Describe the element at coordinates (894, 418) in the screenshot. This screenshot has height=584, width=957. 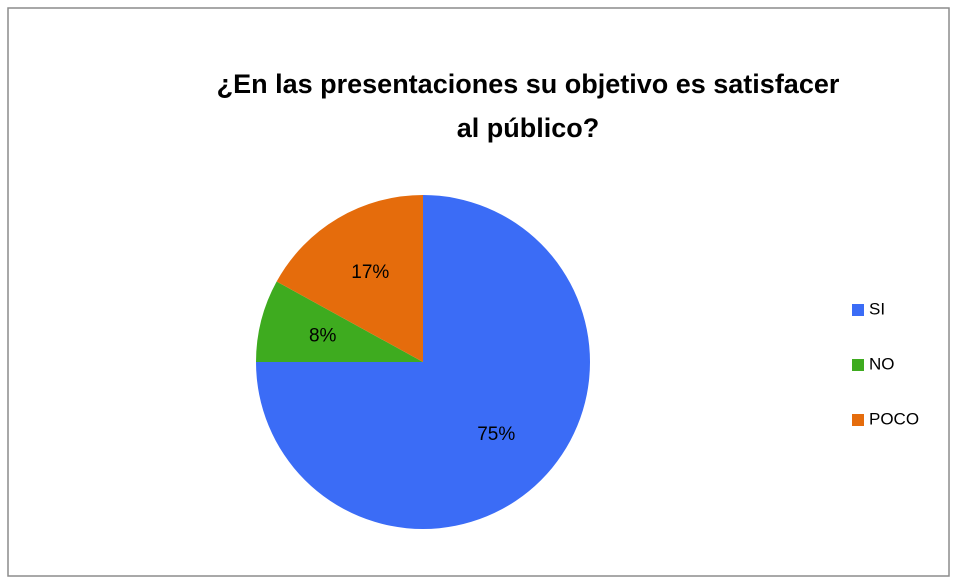
I see `legend-label: POCO` at that location.